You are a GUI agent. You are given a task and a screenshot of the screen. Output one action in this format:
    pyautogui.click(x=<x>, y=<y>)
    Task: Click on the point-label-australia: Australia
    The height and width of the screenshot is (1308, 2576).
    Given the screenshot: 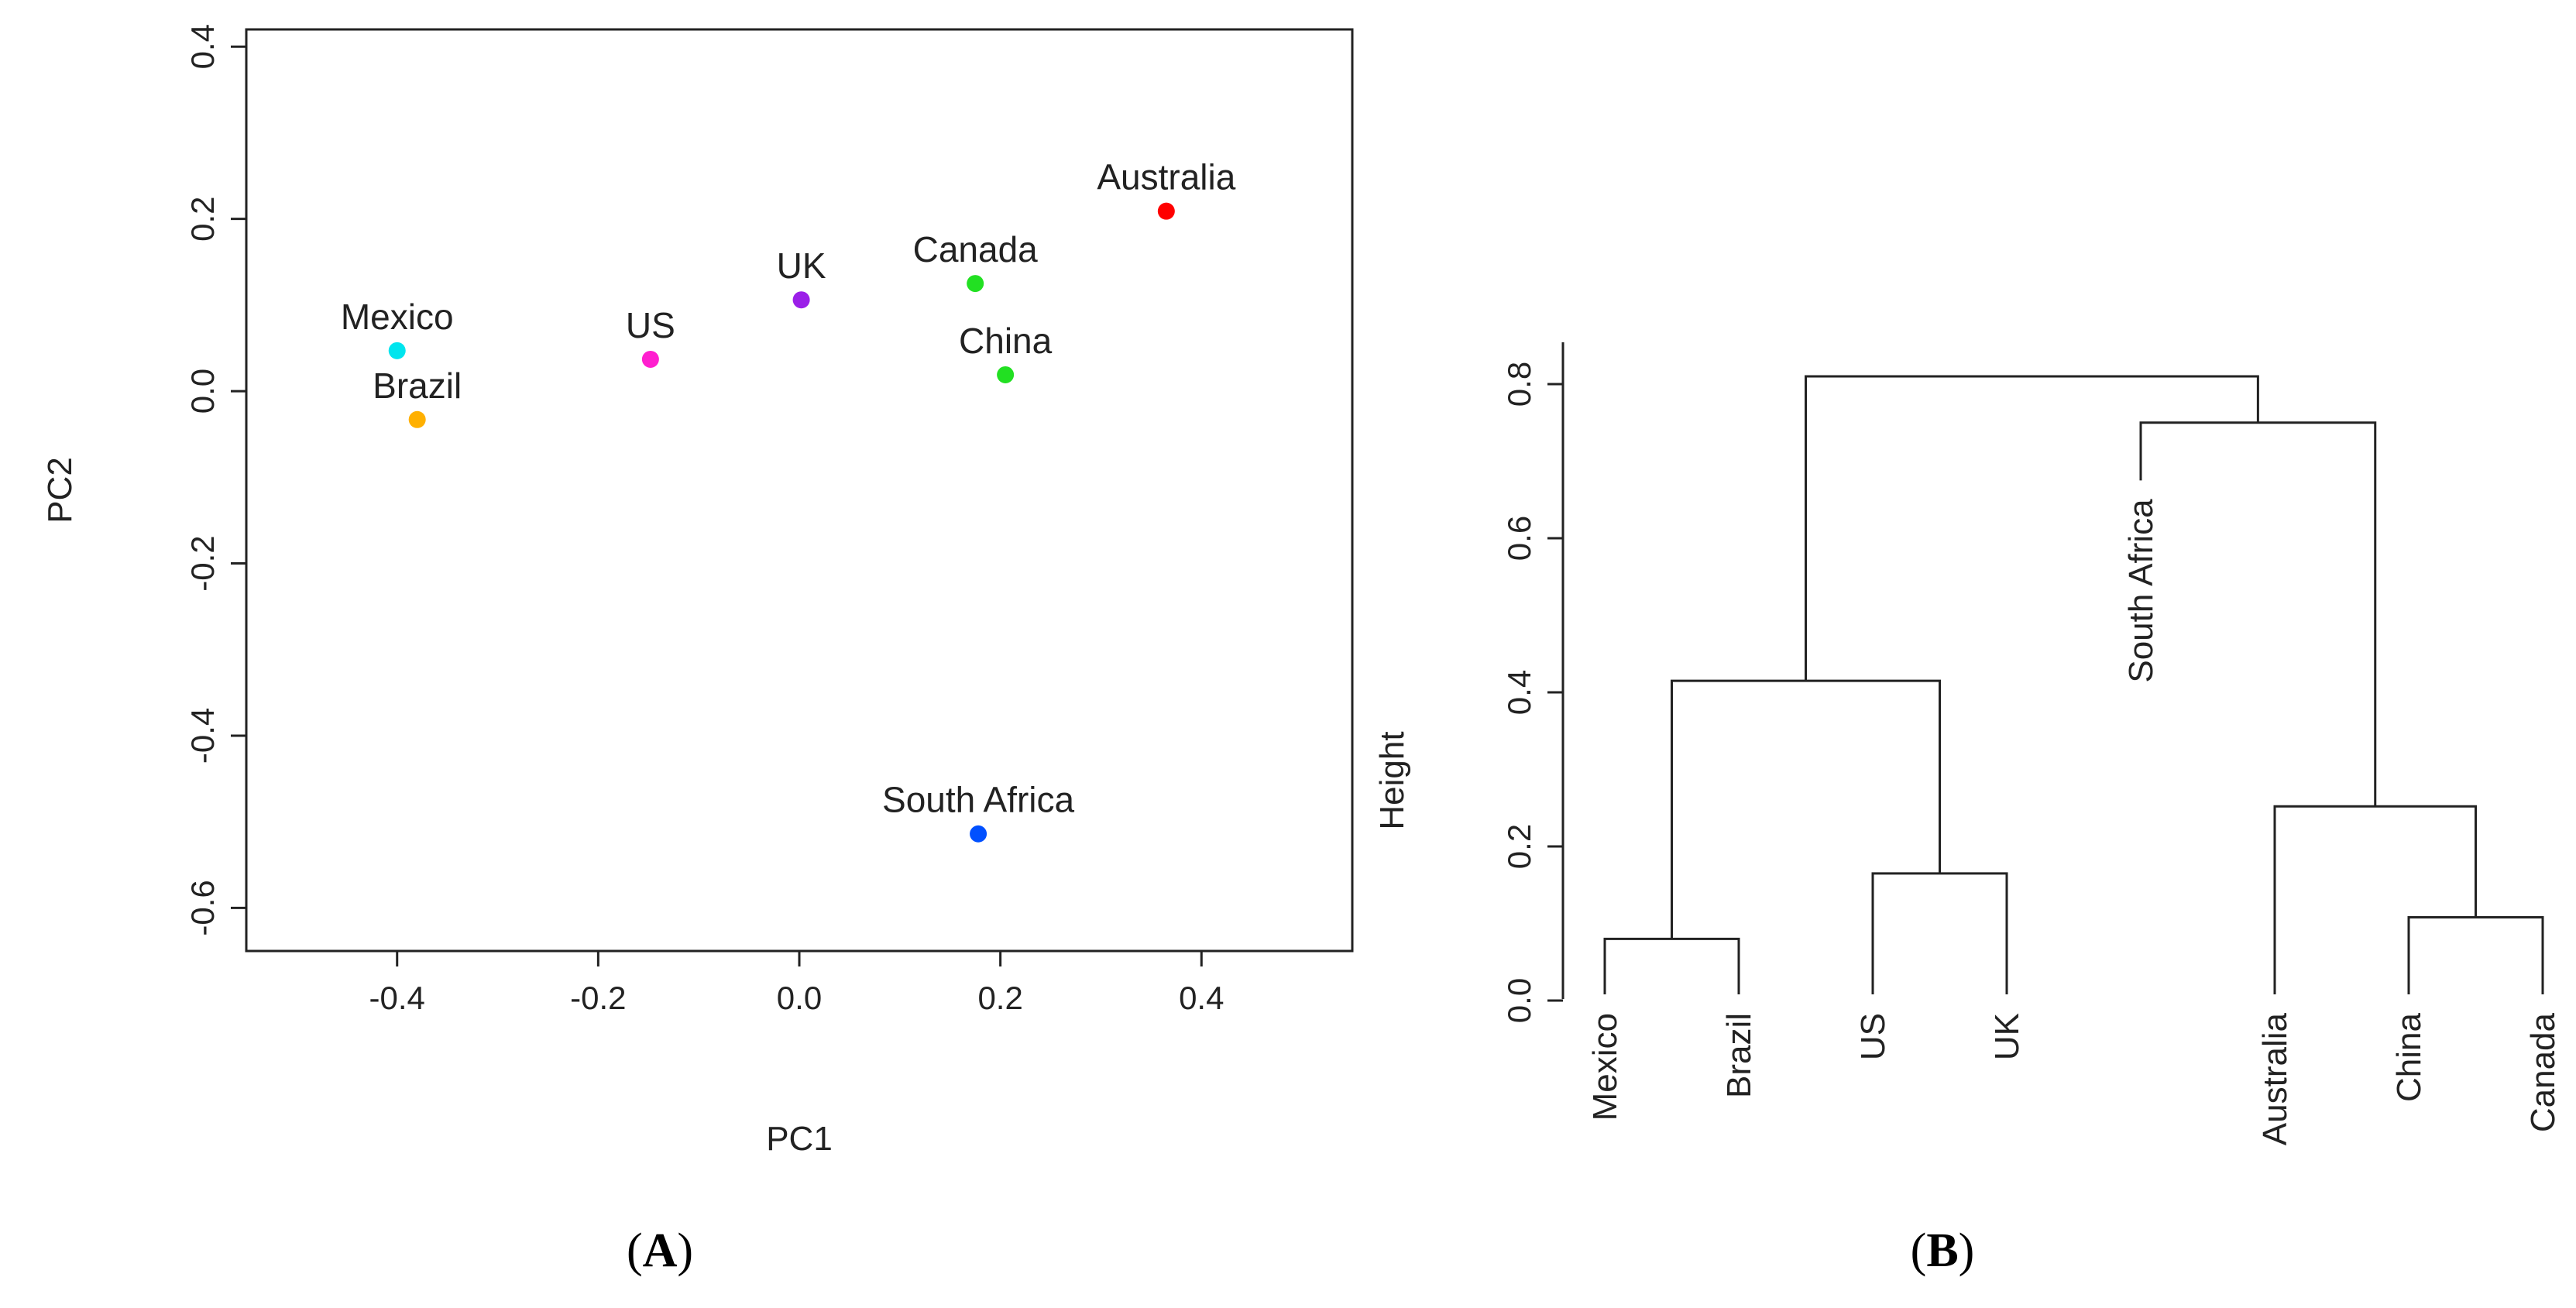 What is the action you would take?
    pyautogui.click(x=1166, y=177)
    